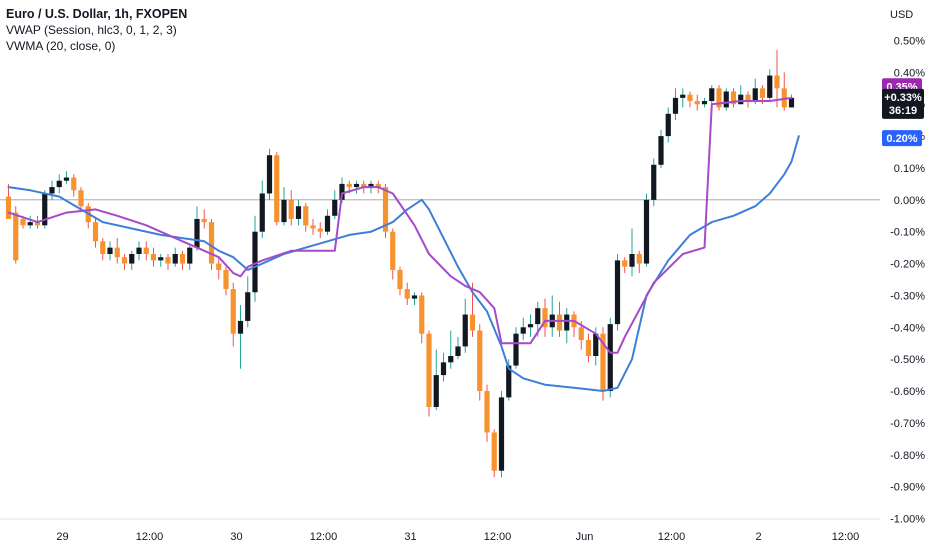 Image resolution: width=932 pixels, height=550 pixels. What do you see at coordinates (410, 537) in the screenshot?
I see `x-tick-label: 31` at bounding box center [410, 537].